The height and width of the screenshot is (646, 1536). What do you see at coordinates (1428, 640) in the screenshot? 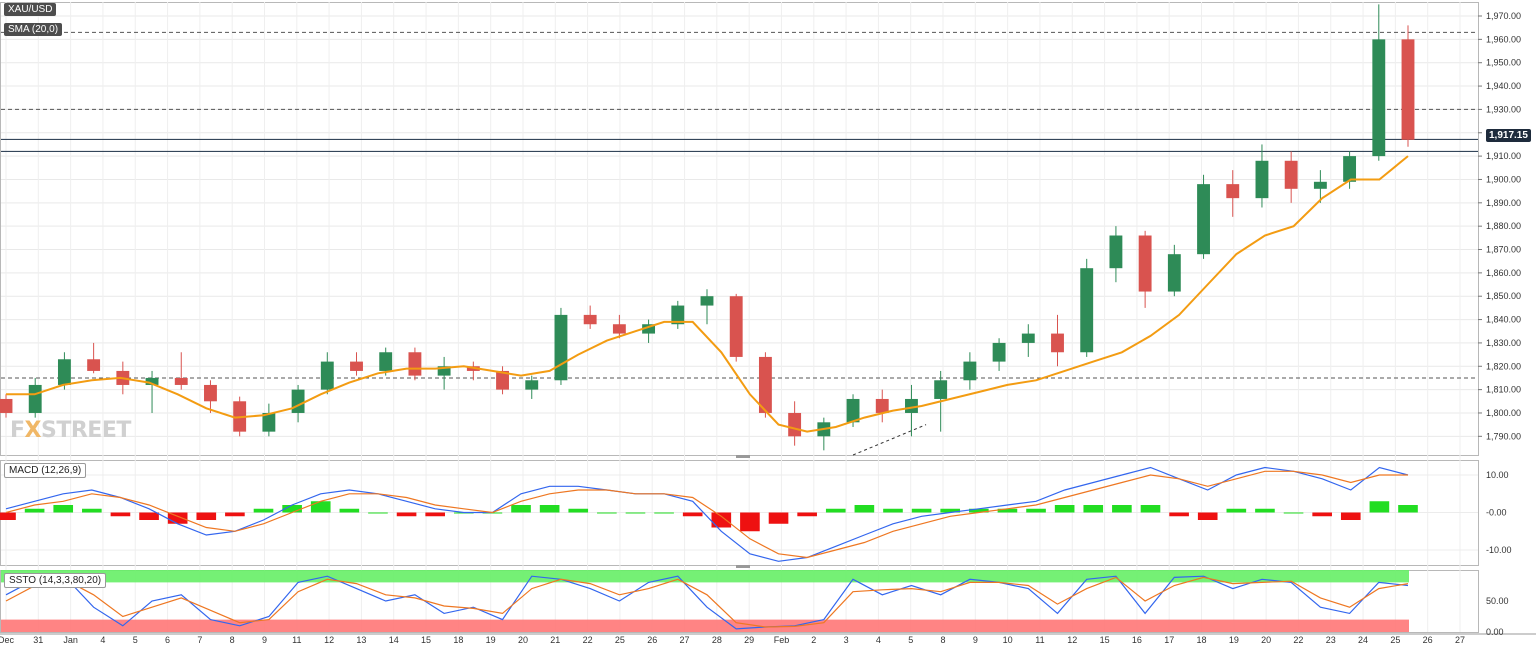
I see `x-tick-label: 26` at bounding box center [1428, 640].